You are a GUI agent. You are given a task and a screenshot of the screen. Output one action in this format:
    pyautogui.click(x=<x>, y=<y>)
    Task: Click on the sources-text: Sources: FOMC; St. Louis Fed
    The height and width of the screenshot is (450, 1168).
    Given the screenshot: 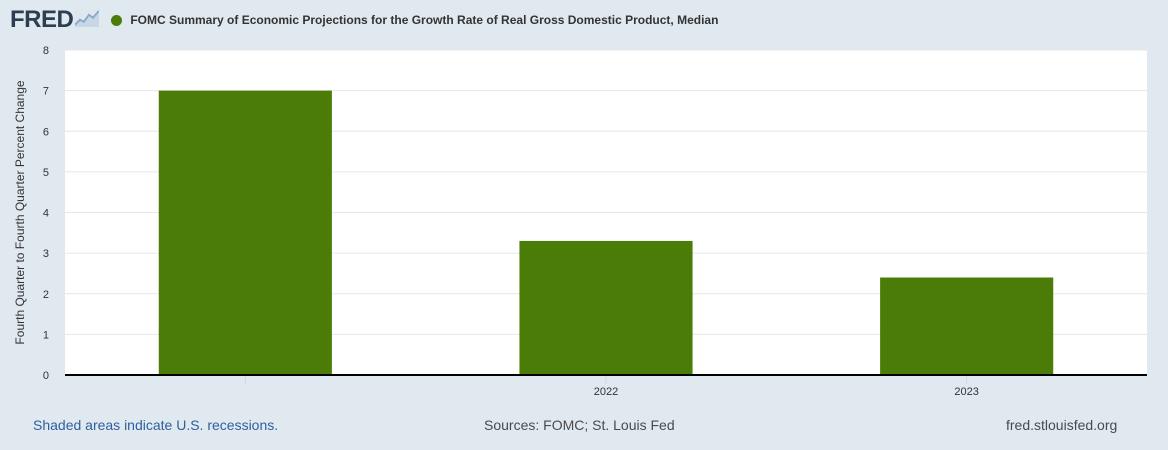 What is the action you would take?
    pyautogui.click(x=579, y=425)
    